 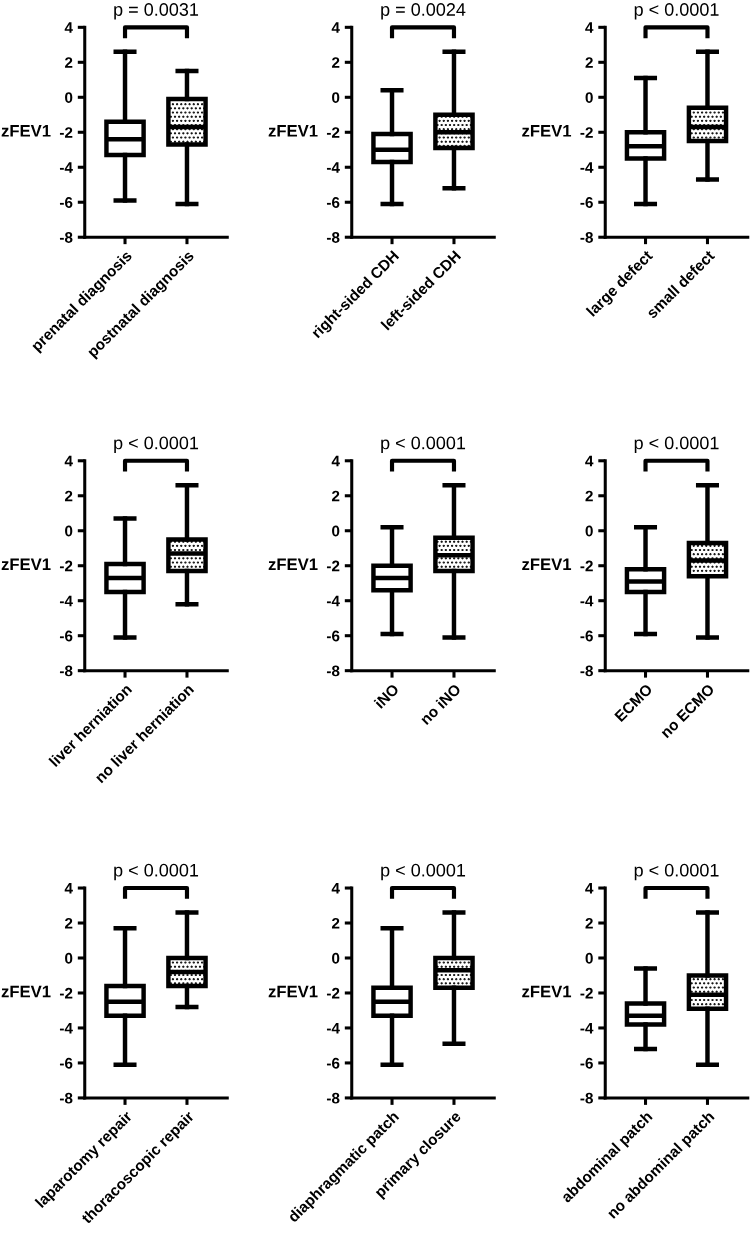 What do you see at coordinates (156, 11) in the screenshot?
I see `text: p = 0.0031` at bounding box center [156, 11].